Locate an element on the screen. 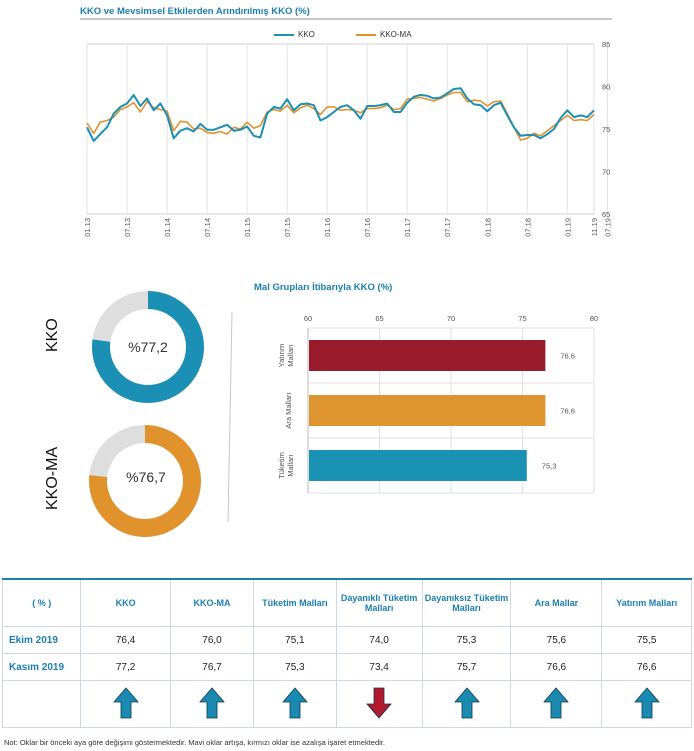  y-tick-label: 85 is located at coordinates (606, 44).